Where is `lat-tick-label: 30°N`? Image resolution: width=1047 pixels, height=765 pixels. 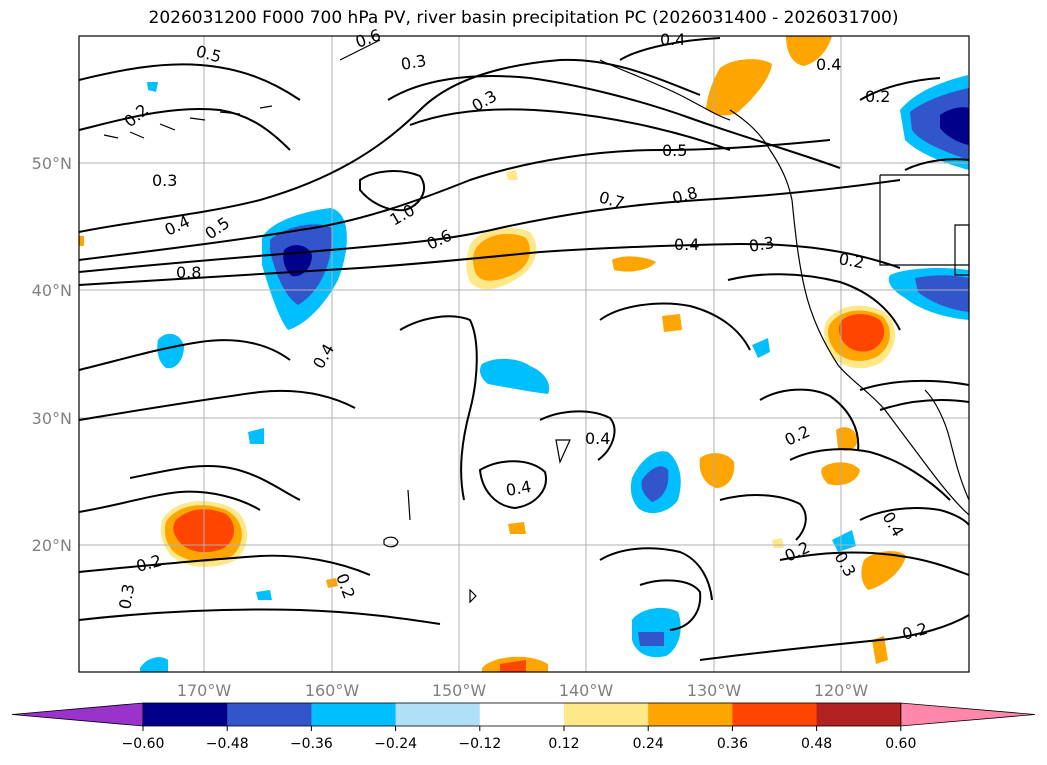
lat-tick-label: 30°N is located at coordinates (52, 418).